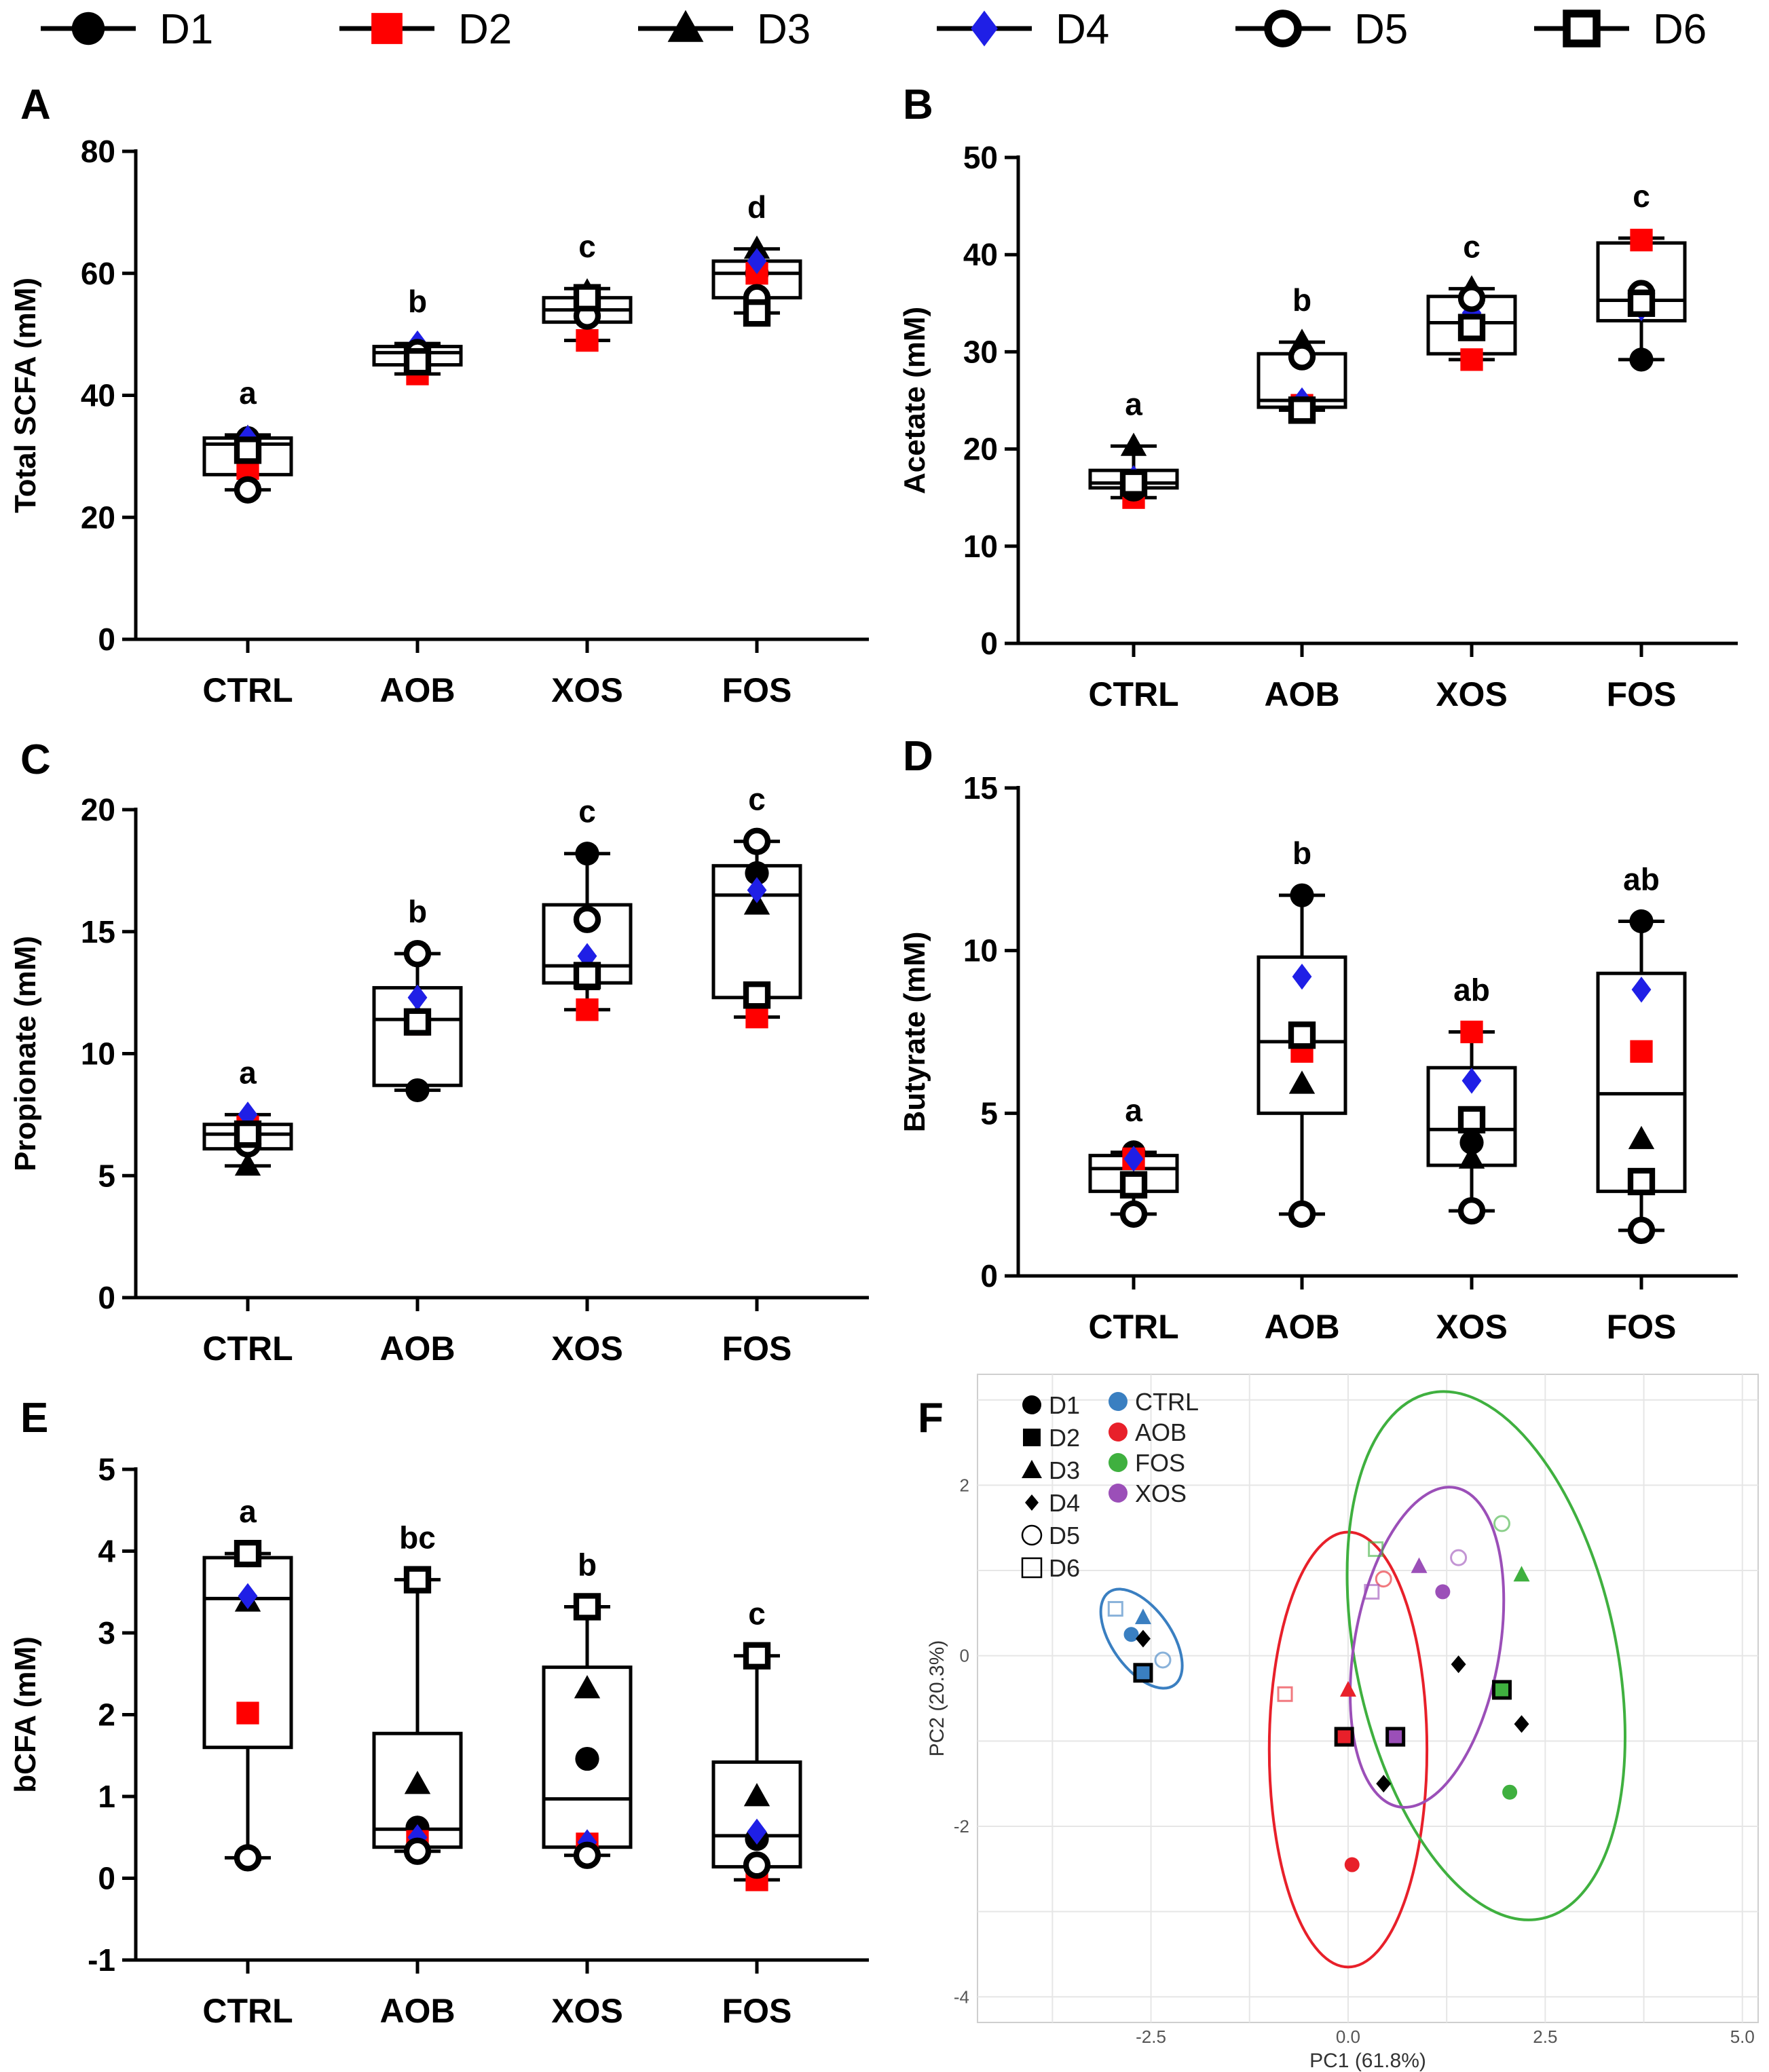  I want to click on data-point-fos-d6, so click(757, 1656).